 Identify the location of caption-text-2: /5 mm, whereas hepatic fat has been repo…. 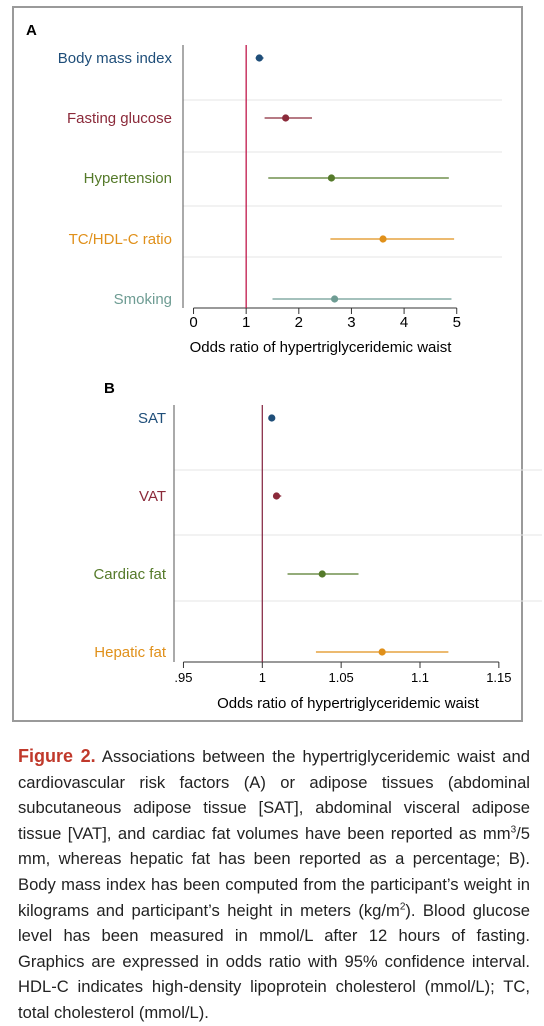
(274, 871).